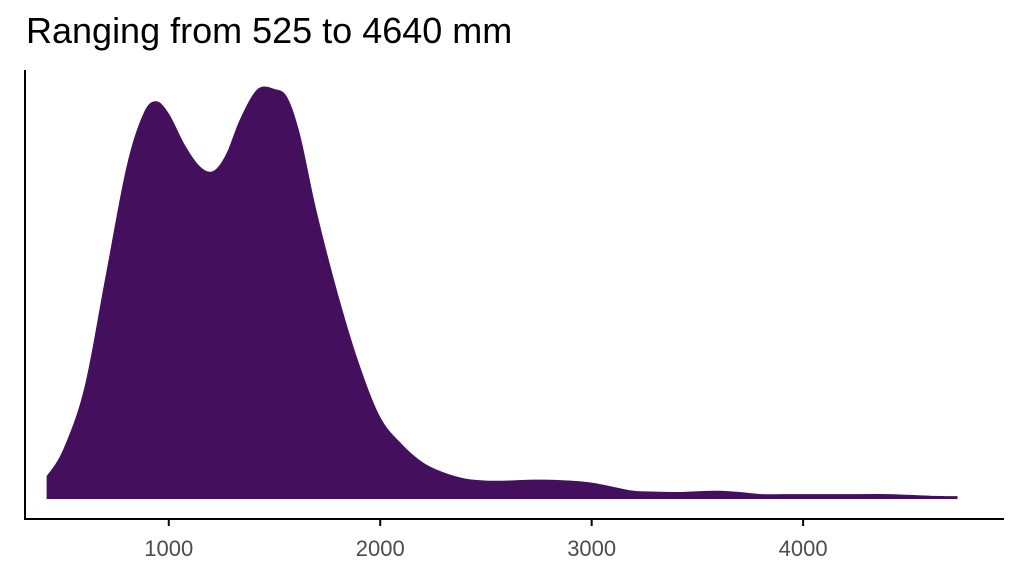  Describe the element at coordinates (803, 548) in the screenshot. I see `x-tick-label: 4000` at that location.